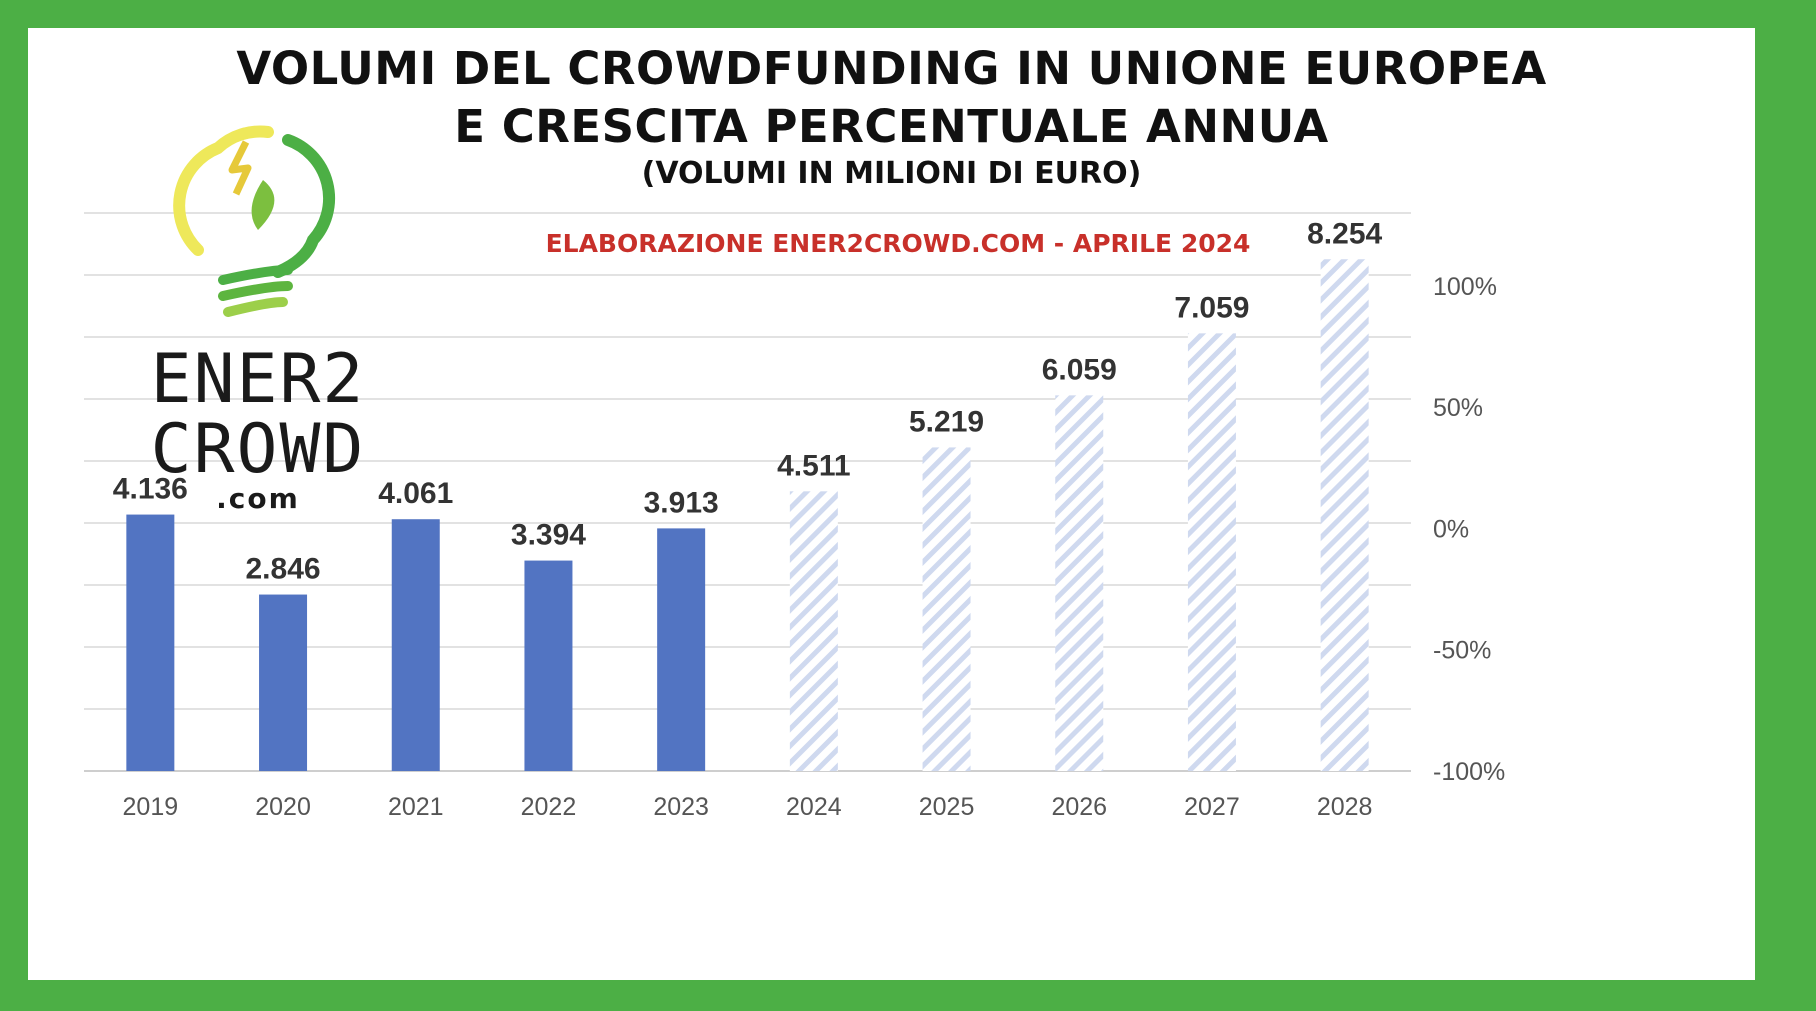 The width and height of the screenshot is (1816, 1011). I want to click on x-tick-label: 2021, so click(416, 807).